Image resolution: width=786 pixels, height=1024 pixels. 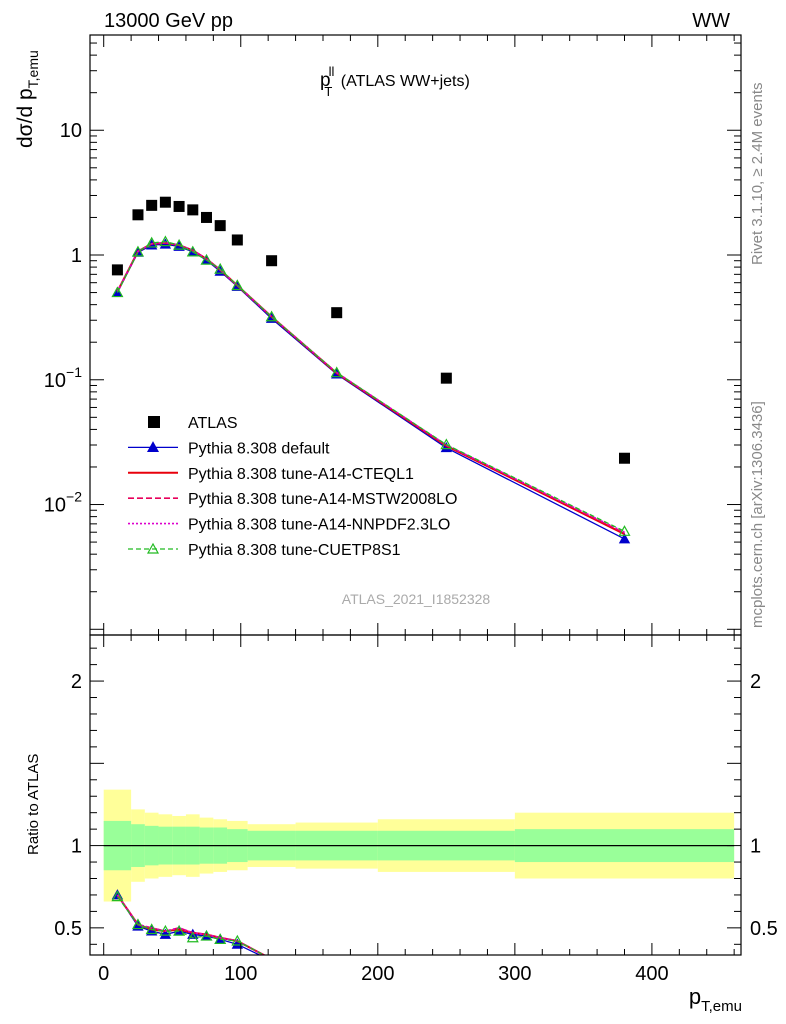 What do you see at coordinates (757, 514) in the screenshot?
I see `mcplots-label: mcplots.cern.ch [arXiv:1306.3436]` at bounding box center [757, 514].